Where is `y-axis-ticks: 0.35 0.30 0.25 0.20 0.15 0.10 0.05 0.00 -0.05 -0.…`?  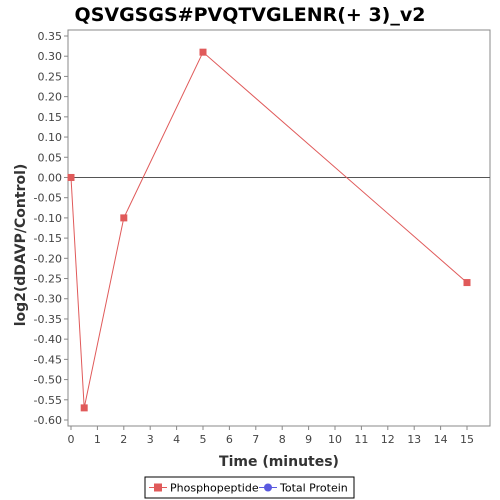
y-axis-ticks: 0.35 0.30 0.25 0.20 0.15 0.10 0.05 0.00 -0.05 -0.… is located at coordinates (51, 228).